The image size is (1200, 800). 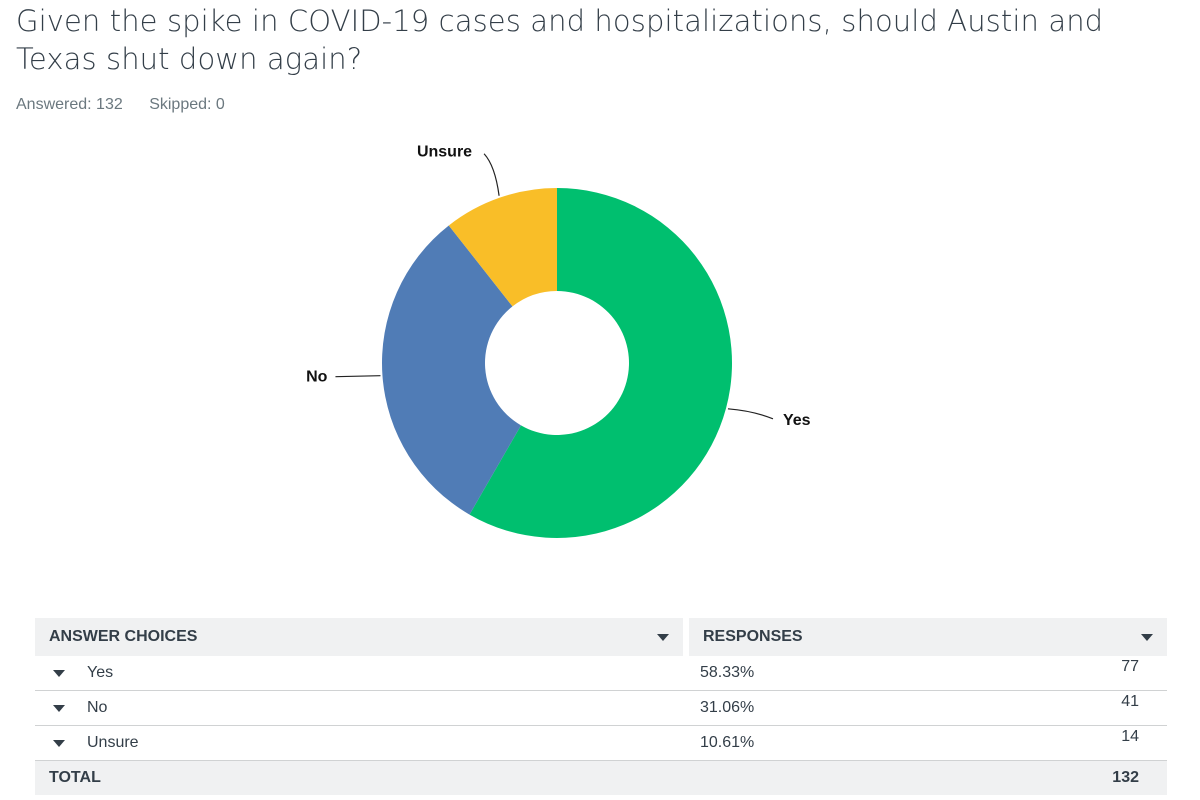 I want to click on total-count: 132, so click(x=1125, y=777).